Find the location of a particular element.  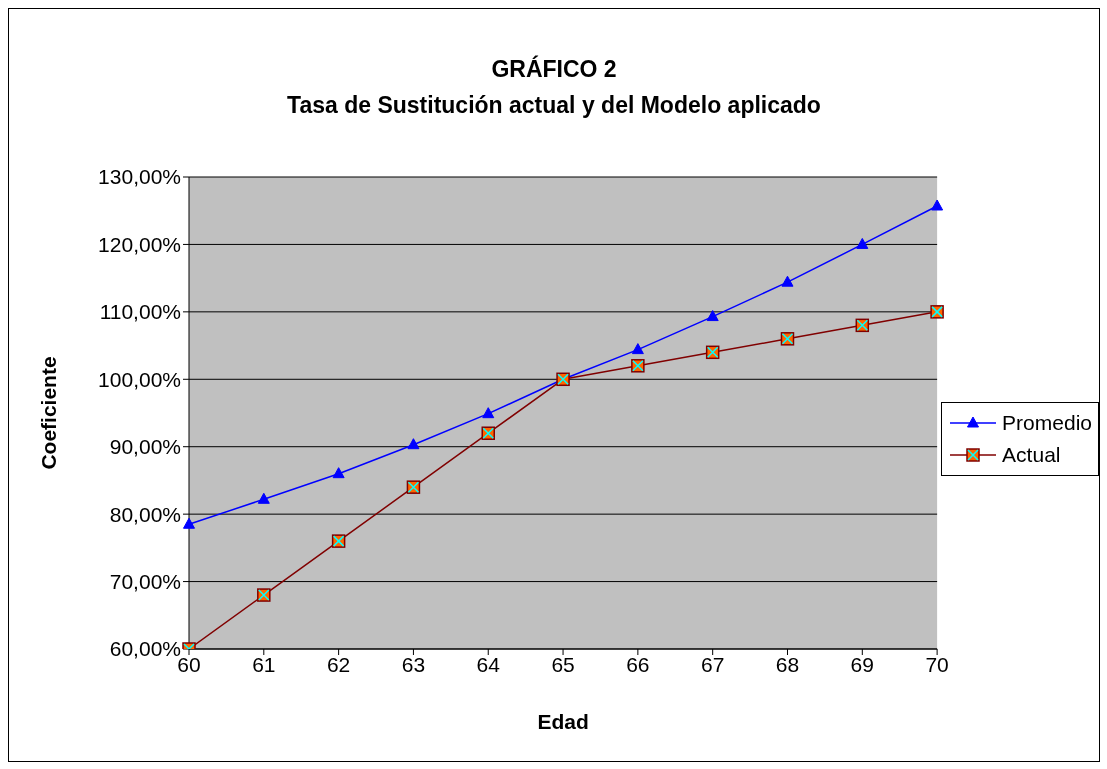

x-tick-label: 63 is located at coordinates (413, 664).